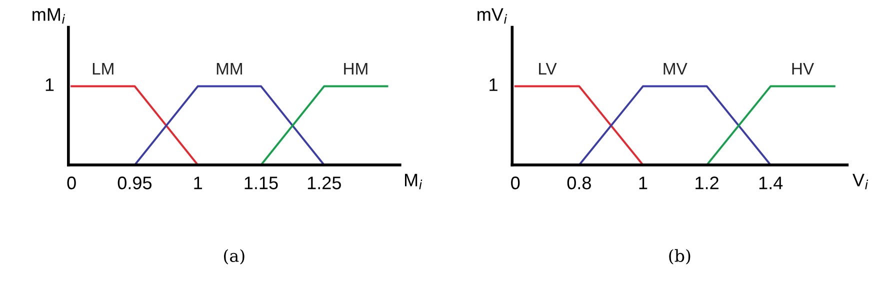 The image size is (877, 281). I want to click on series-label: HM, so click(356, 68).